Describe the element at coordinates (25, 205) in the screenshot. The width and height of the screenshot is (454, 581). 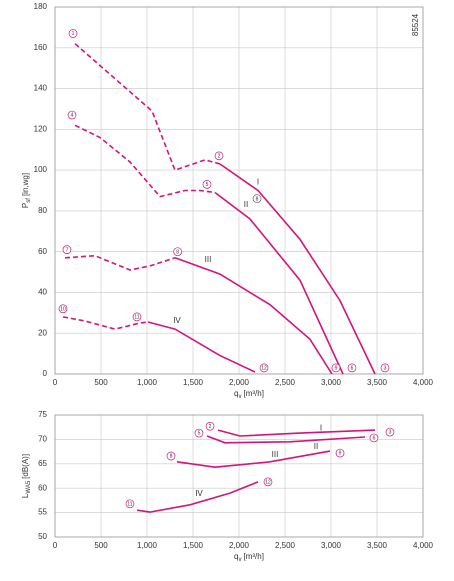
I see `axis-label-main: P` at that location.